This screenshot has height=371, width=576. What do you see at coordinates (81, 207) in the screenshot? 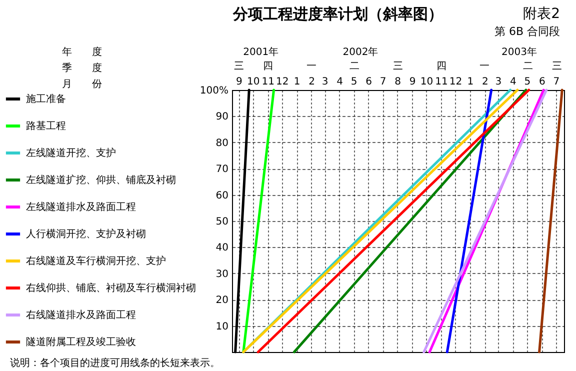
I see `legend-label: 左线隧道排水及路面工程` at bounding box center [81, 207].